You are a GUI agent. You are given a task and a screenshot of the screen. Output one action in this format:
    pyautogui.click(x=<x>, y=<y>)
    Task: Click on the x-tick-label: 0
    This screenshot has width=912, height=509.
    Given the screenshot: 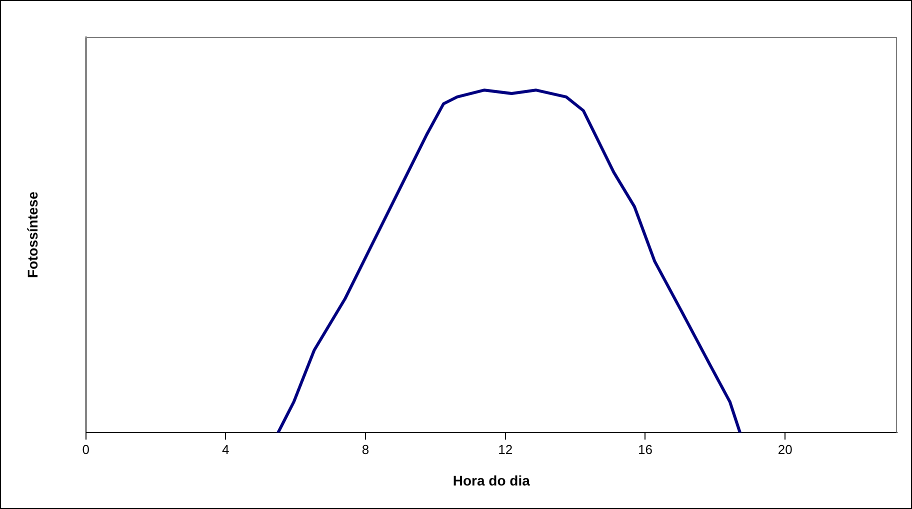 What is the action you would take?
    pyautogui.click(x=86, y=449)
    